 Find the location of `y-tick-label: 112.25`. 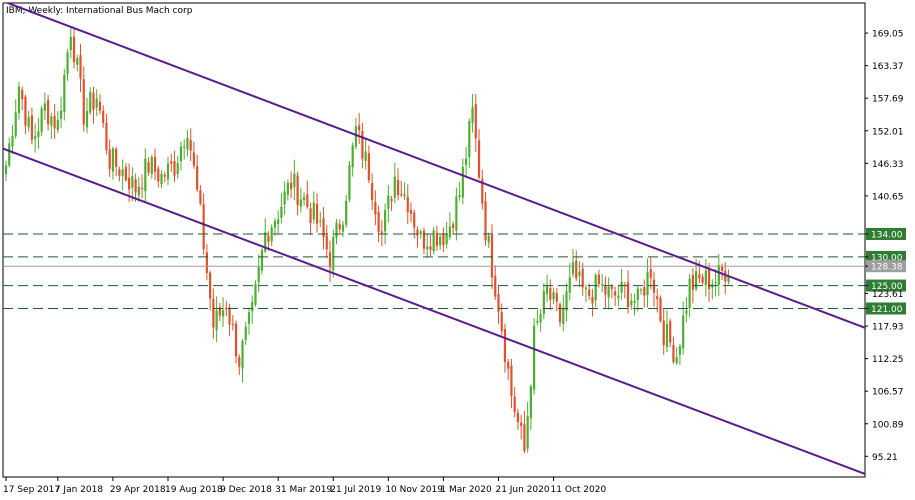

y-tick-label: 112.25 is located at coordinates (888, 360).